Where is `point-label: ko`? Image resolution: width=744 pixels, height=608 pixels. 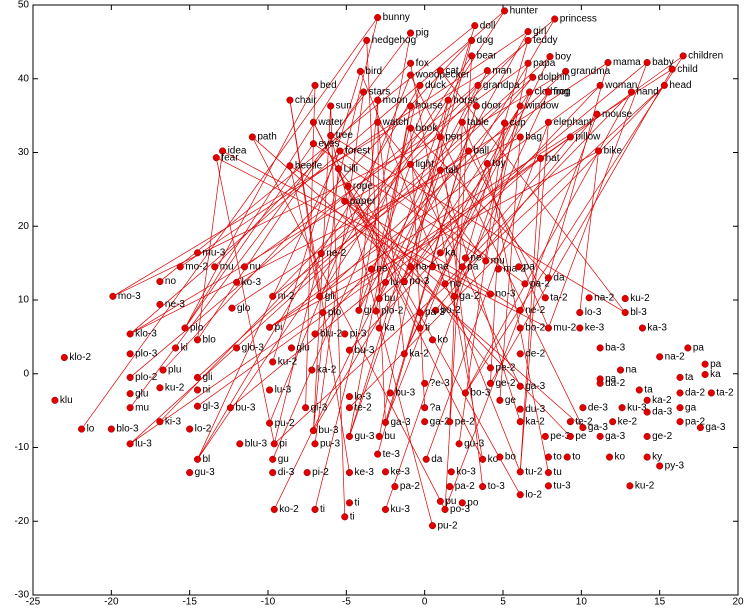
point-label: ko is located at coordinates (620, 457).